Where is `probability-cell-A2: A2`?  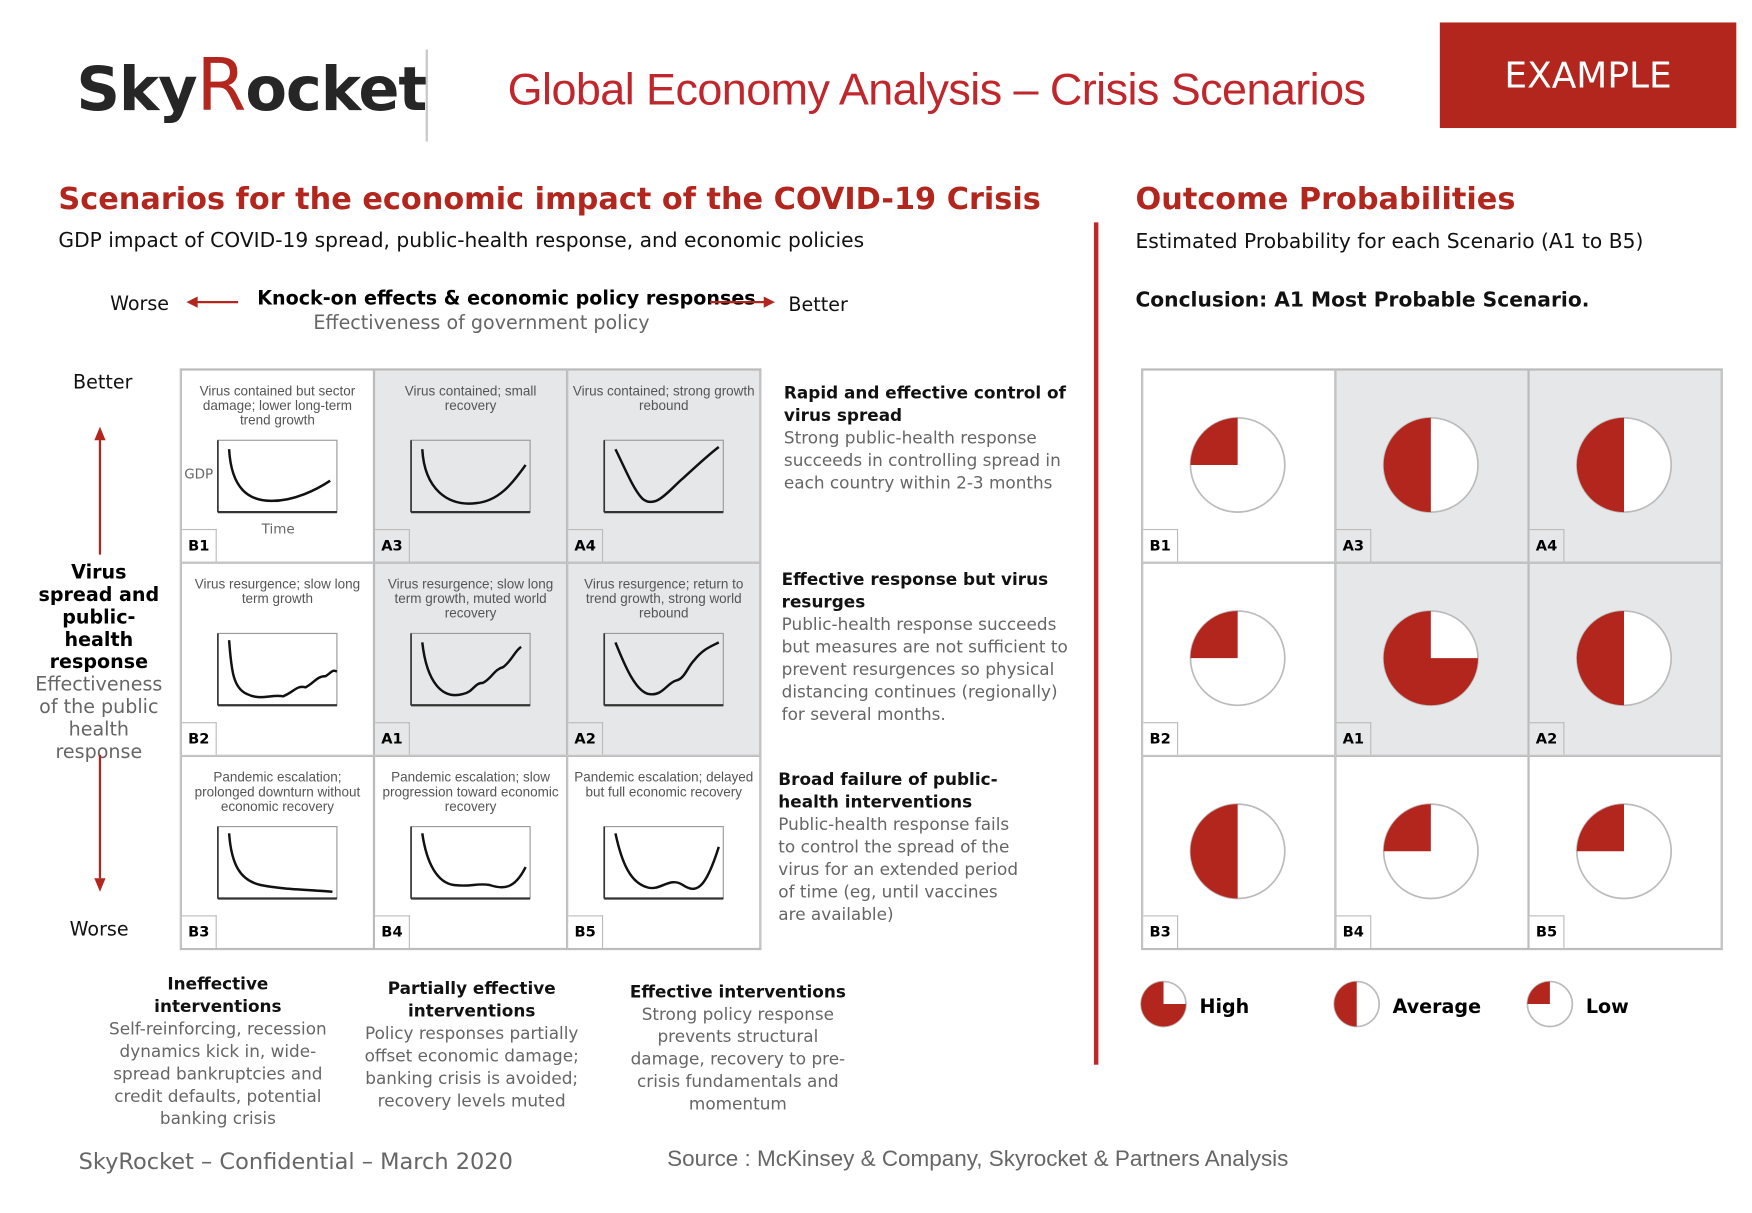
probability-cell-A2: A2 is located at coordinates (1625, 659).